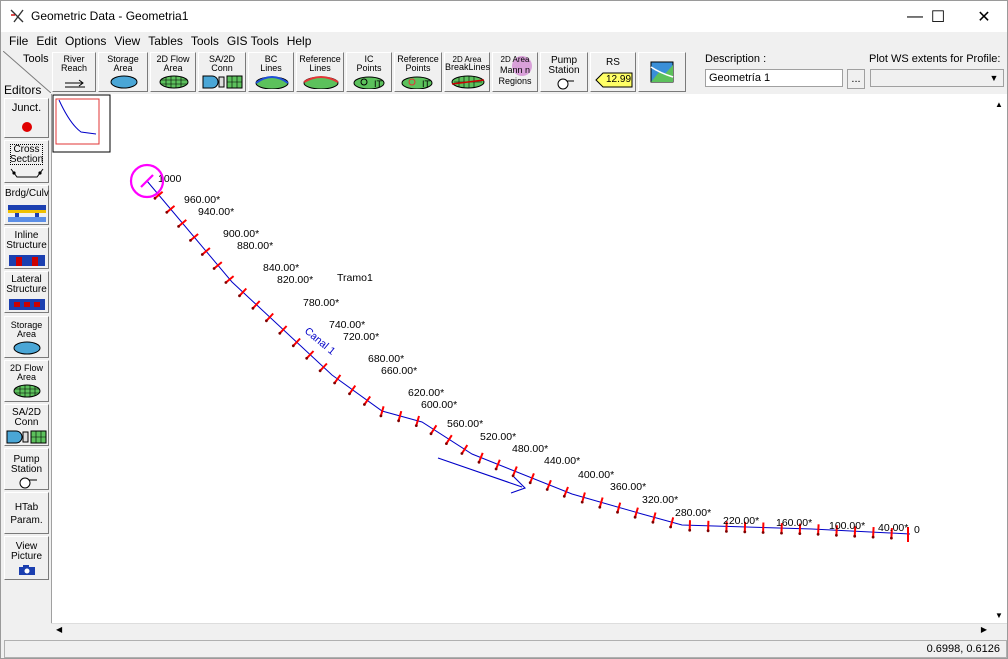 The image size is (1008, 659). What do you see at coordinates (999, 104) in the screenshot?
I see `scroll-up-icon: ▲` at bounding box center [999, 104].